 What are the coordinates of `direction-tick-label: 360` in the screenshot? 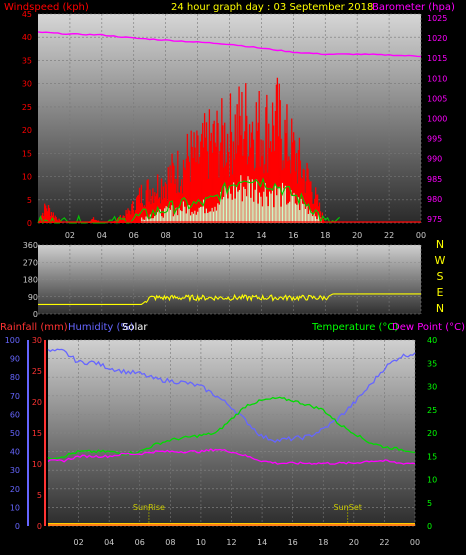 It's located at (30, 245).